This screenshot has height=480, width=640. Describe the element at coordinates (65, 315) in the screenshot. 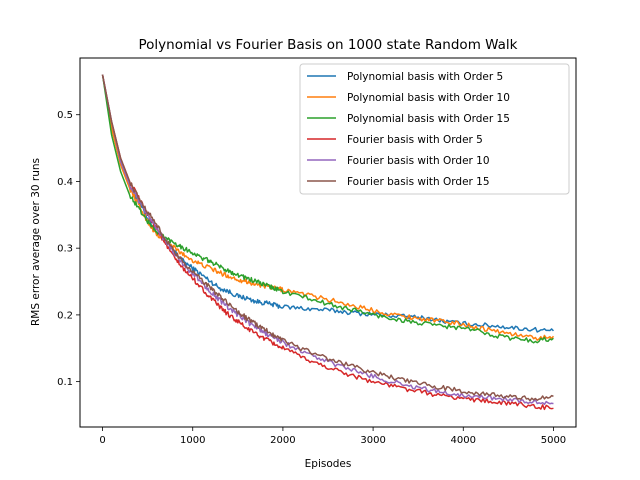

I see `y-tick-label: 0.2` at that location.